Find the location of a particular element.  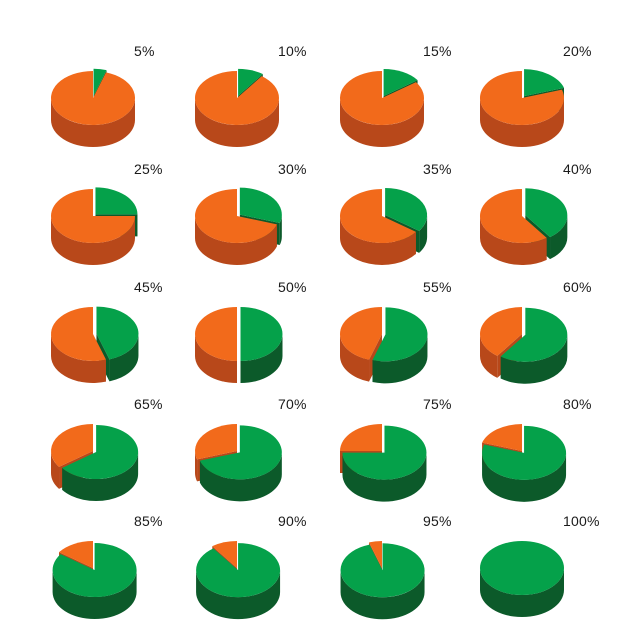

pie-chart-65: 65% is located at coordinates (93, 451).